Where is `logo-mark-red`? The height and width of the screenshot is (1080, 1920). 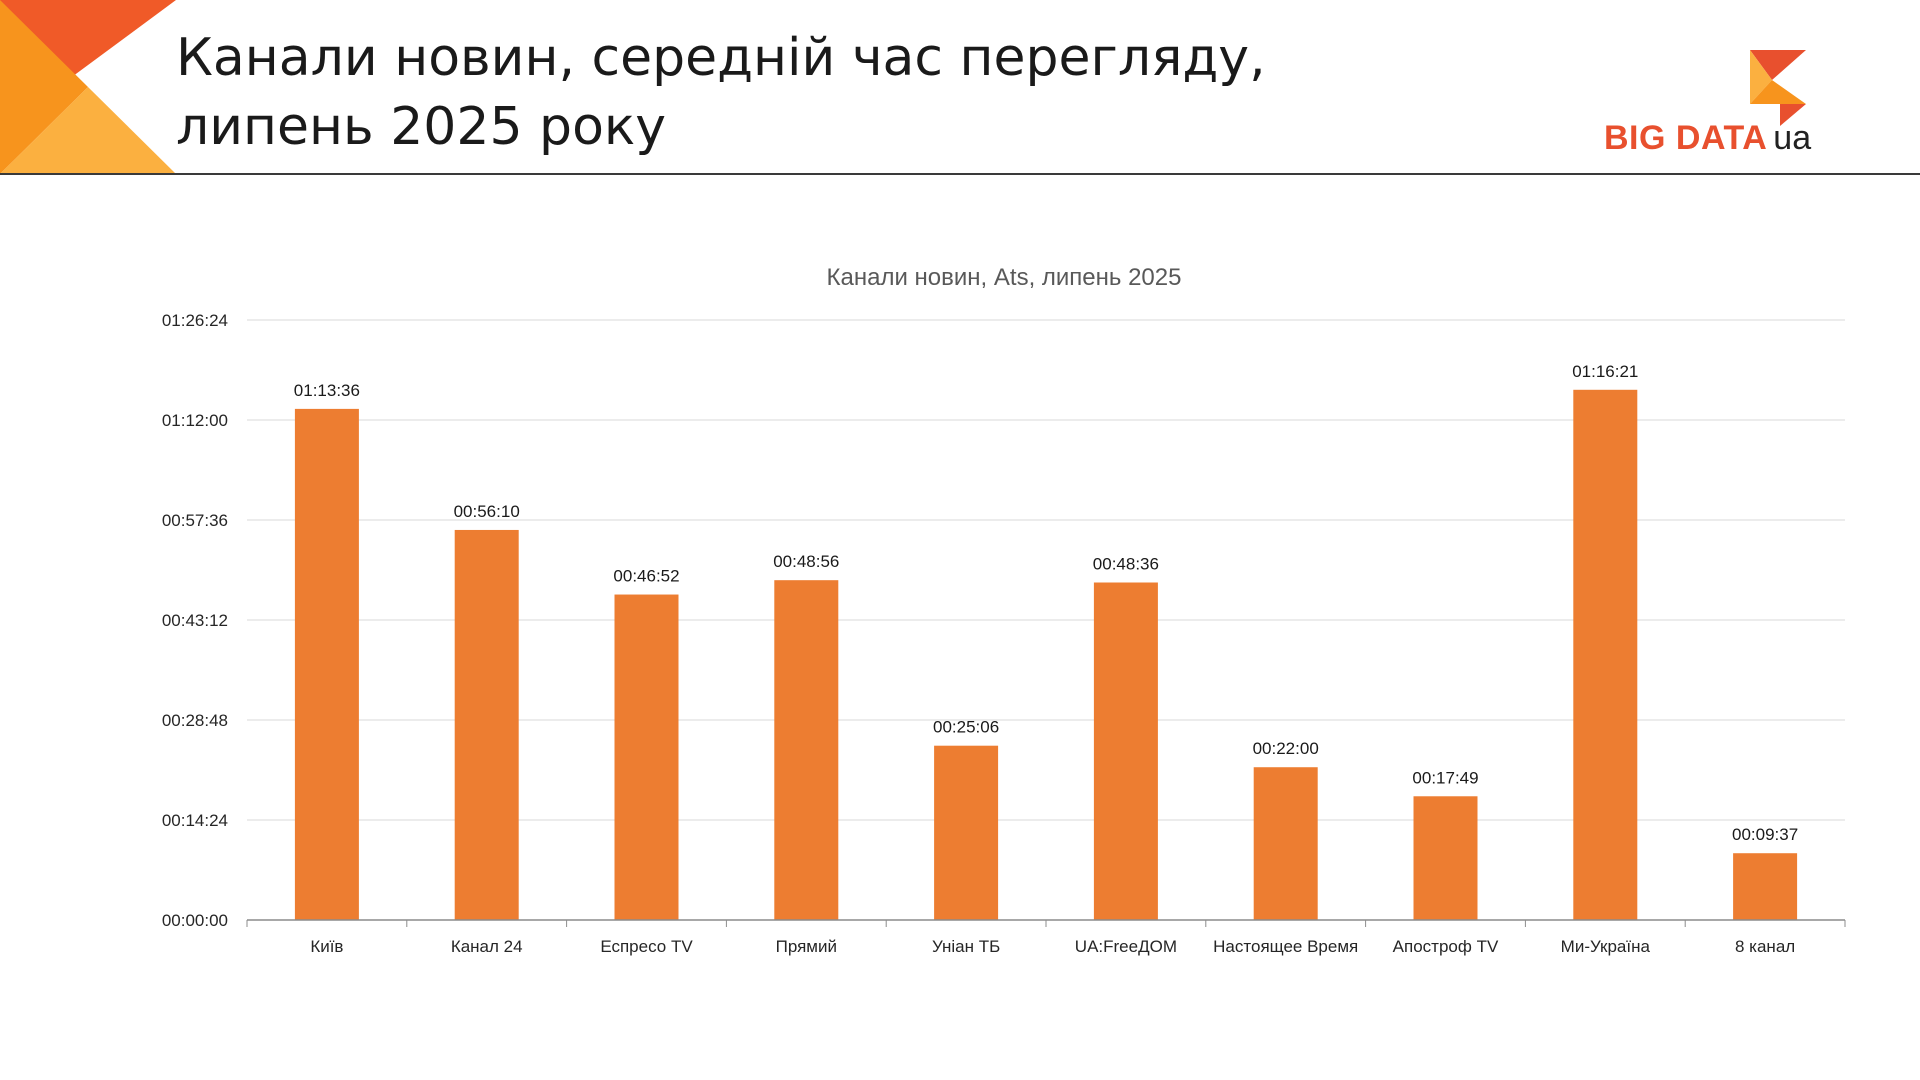
logo-mark-red is located at coordinates (1778, 65).